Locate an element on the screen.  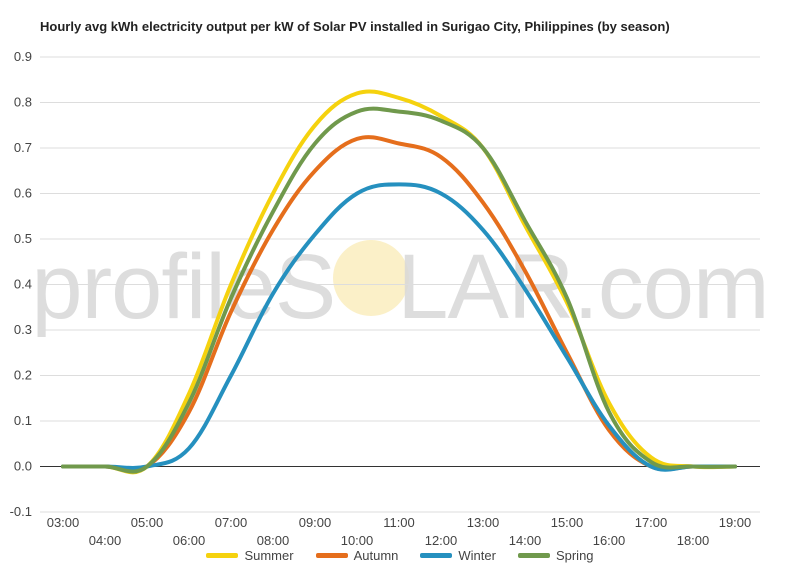
y-tick-label: 0.9 is located at coordinates (23, 56).